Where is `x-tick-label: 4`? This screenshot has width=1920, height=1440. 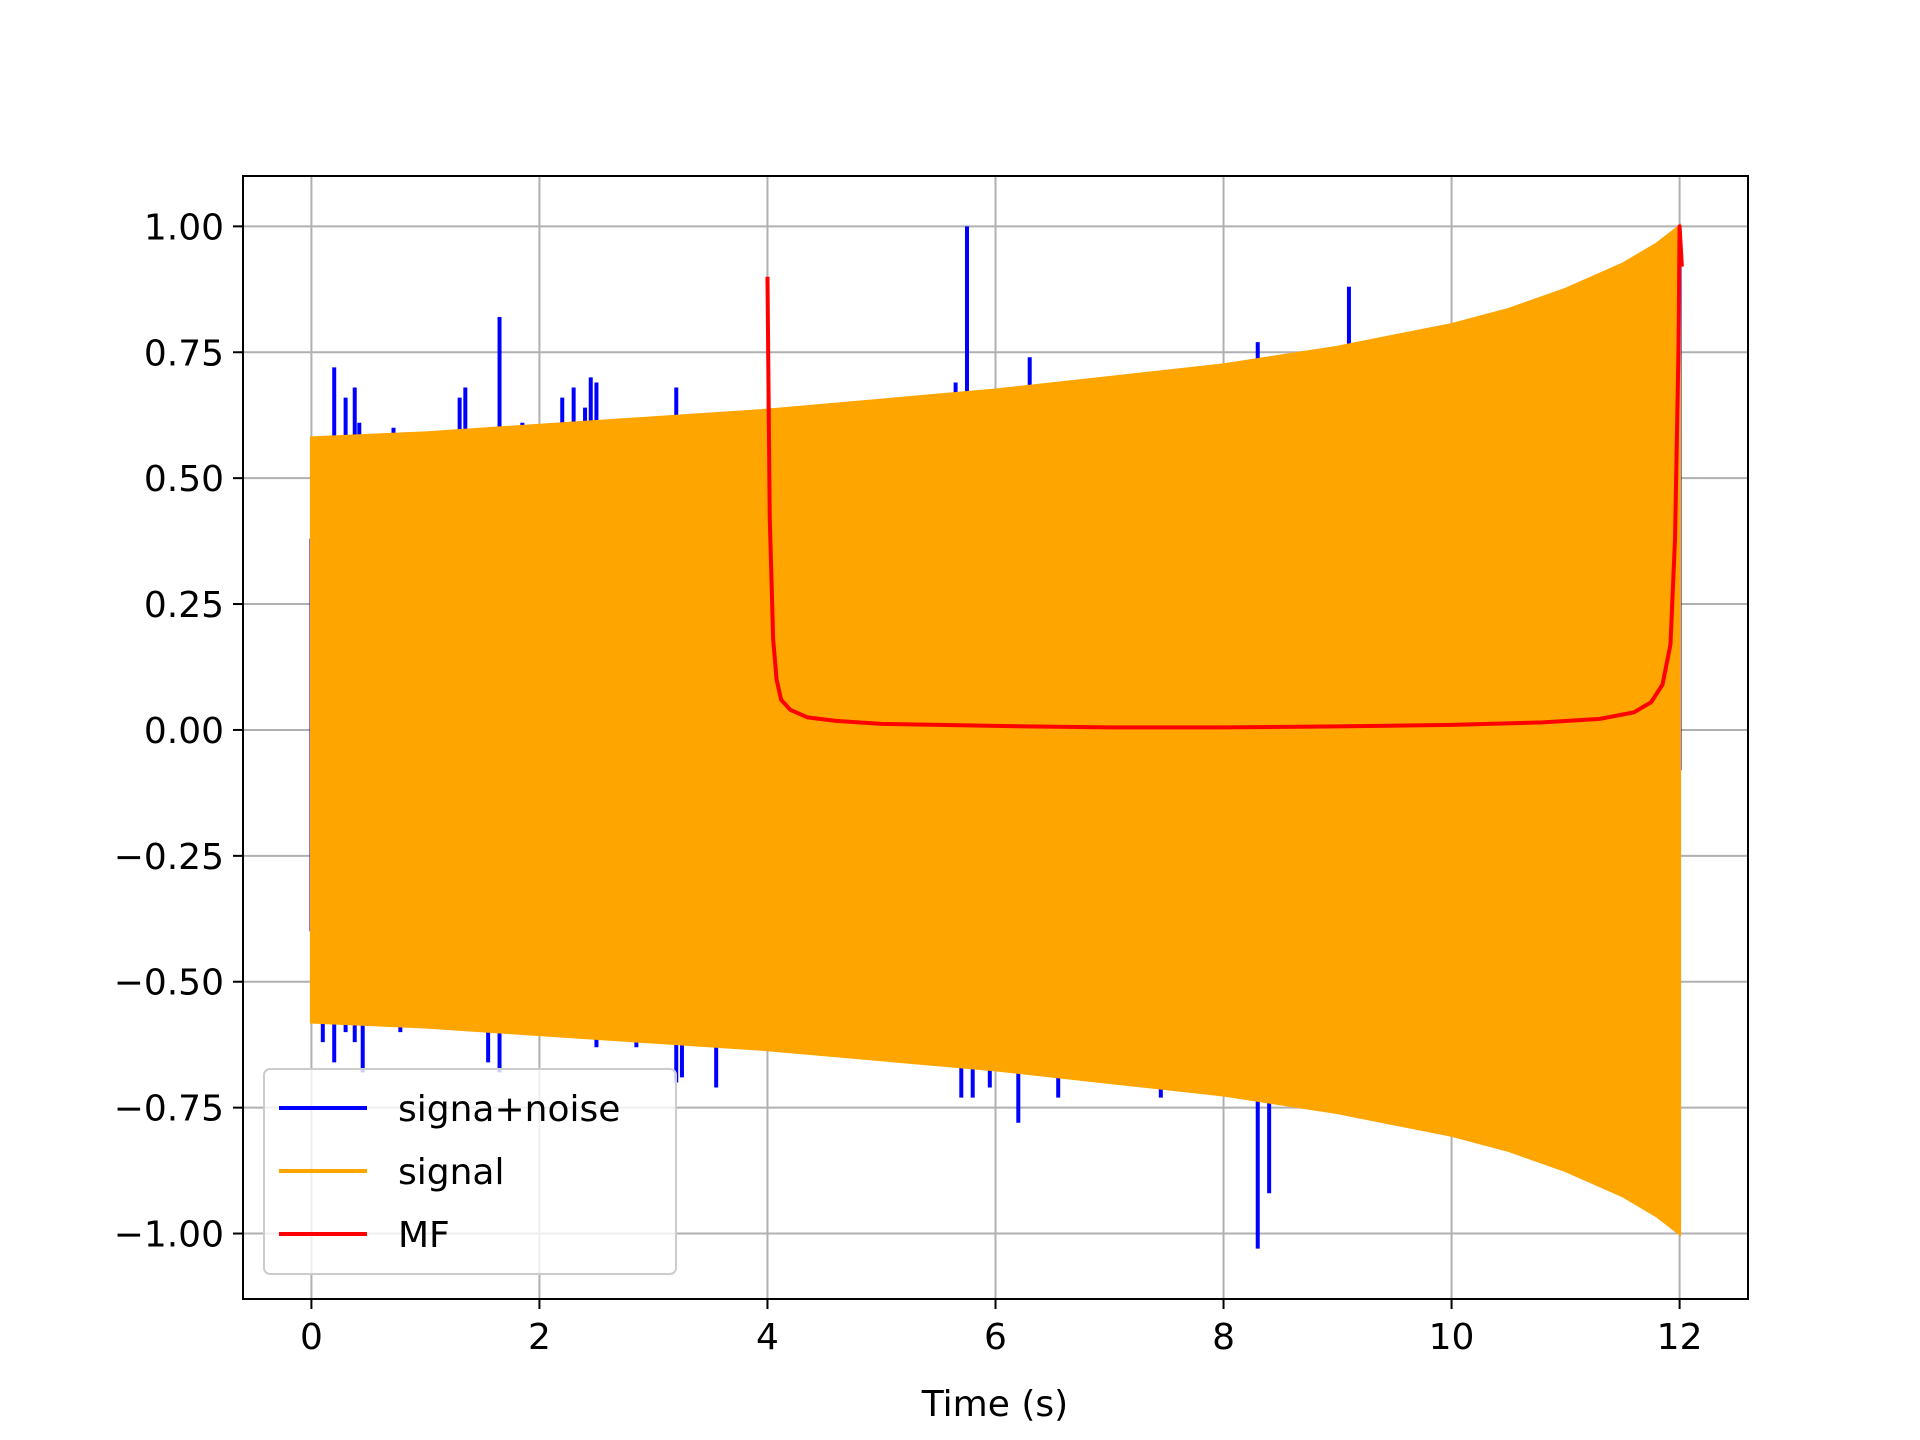 x-tick-label: 4 is located at coordinates (767, 1337).